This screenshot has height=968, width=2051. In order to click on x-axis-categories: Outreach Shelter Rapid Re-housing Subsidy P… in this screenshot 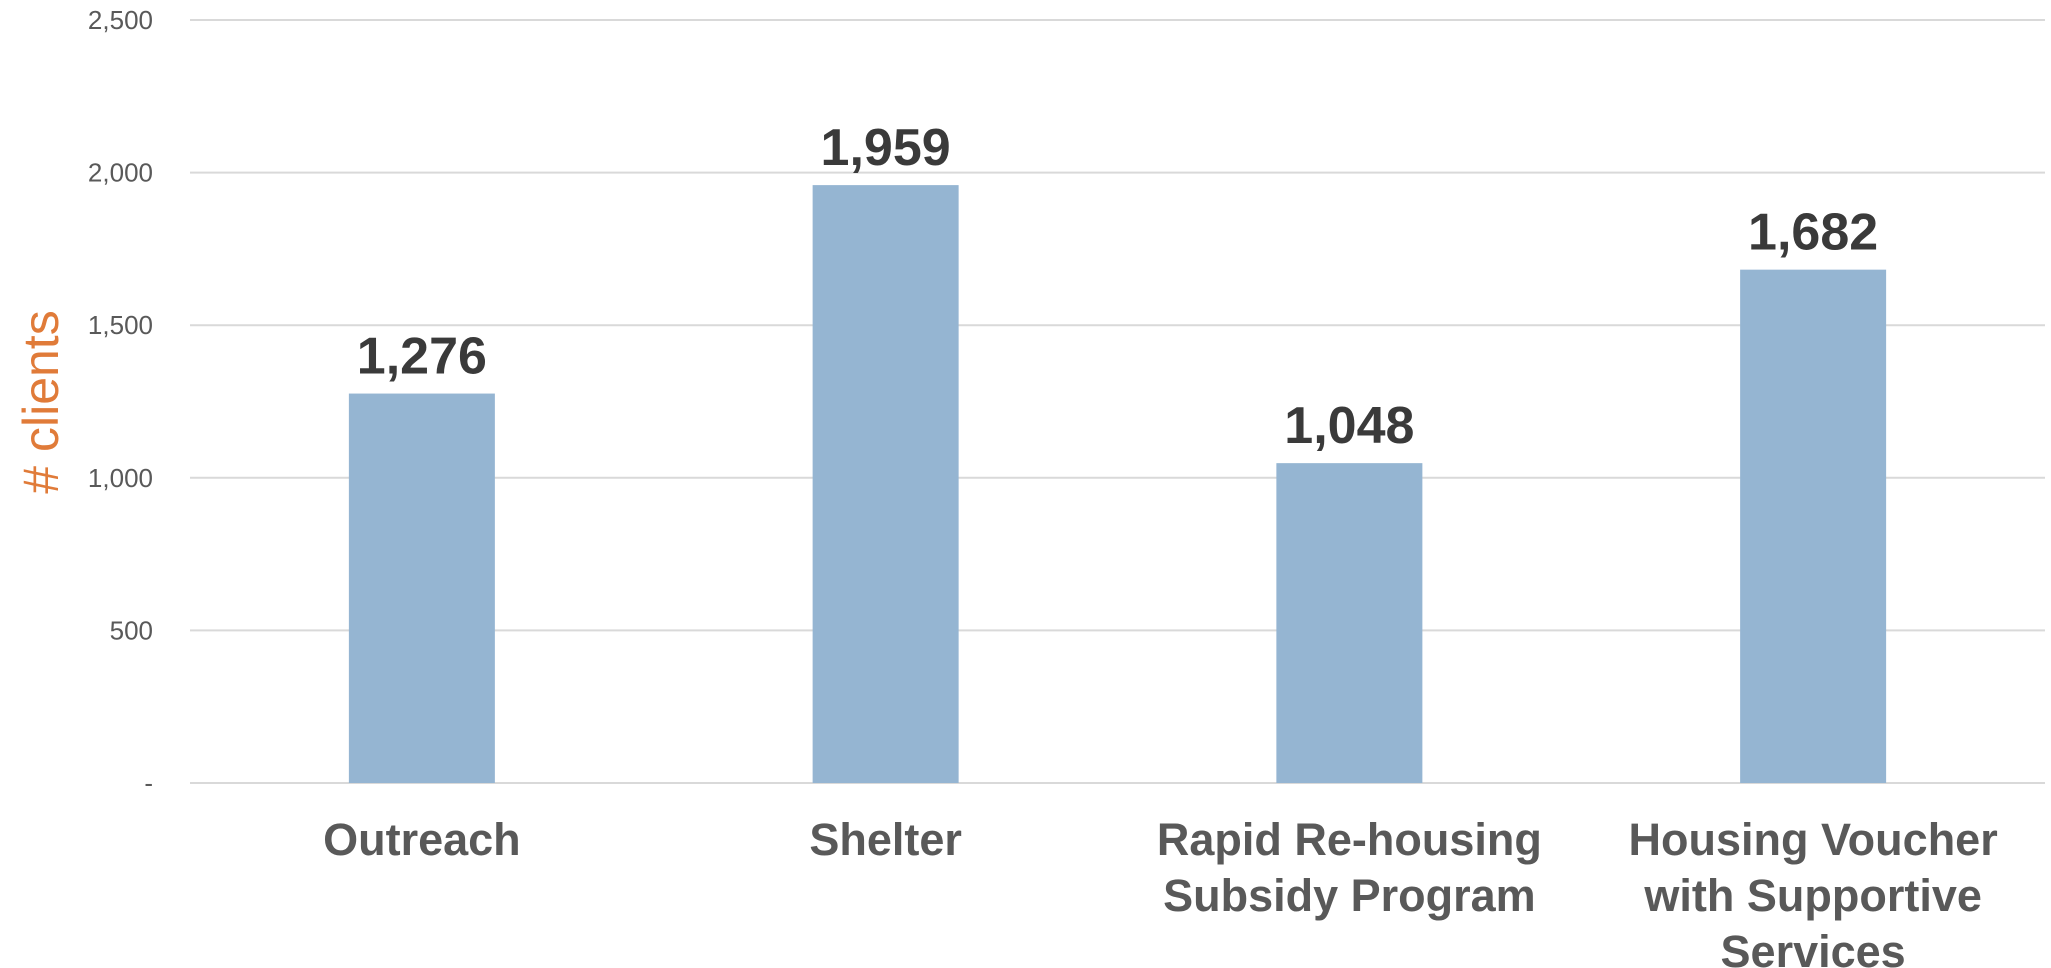, I will do `click(1160, 891)`.